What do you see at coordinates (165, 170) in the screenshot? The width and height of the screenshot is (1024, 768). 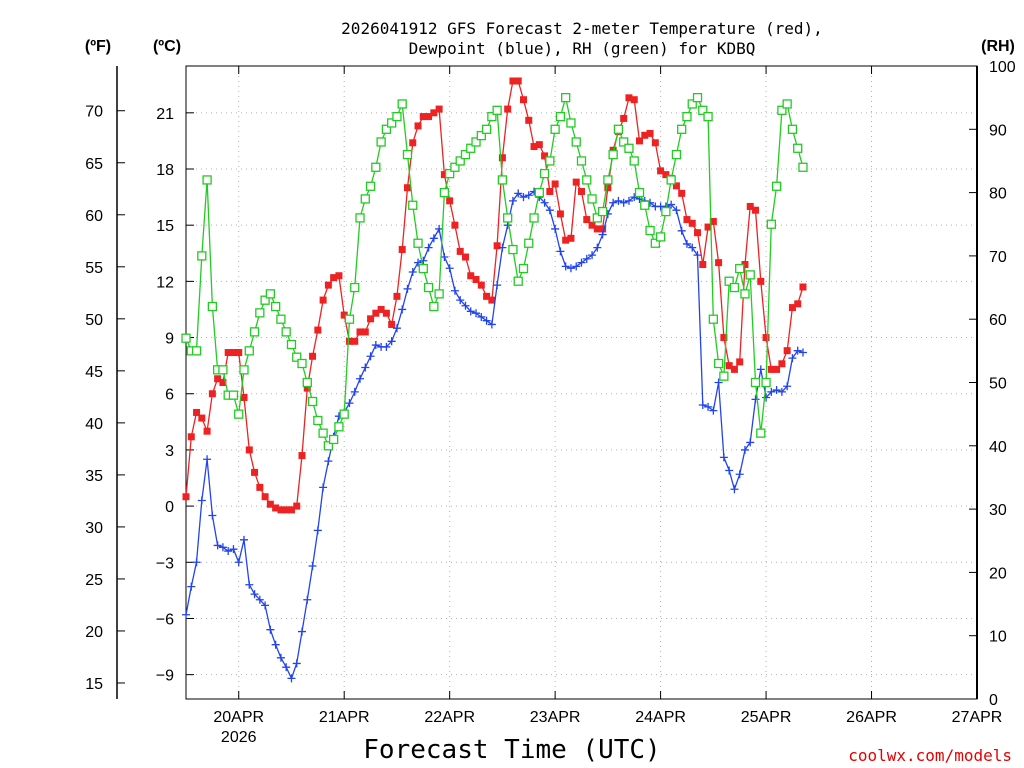 I see `celsius-tick-label: 18` at bounding box center [165, 170].